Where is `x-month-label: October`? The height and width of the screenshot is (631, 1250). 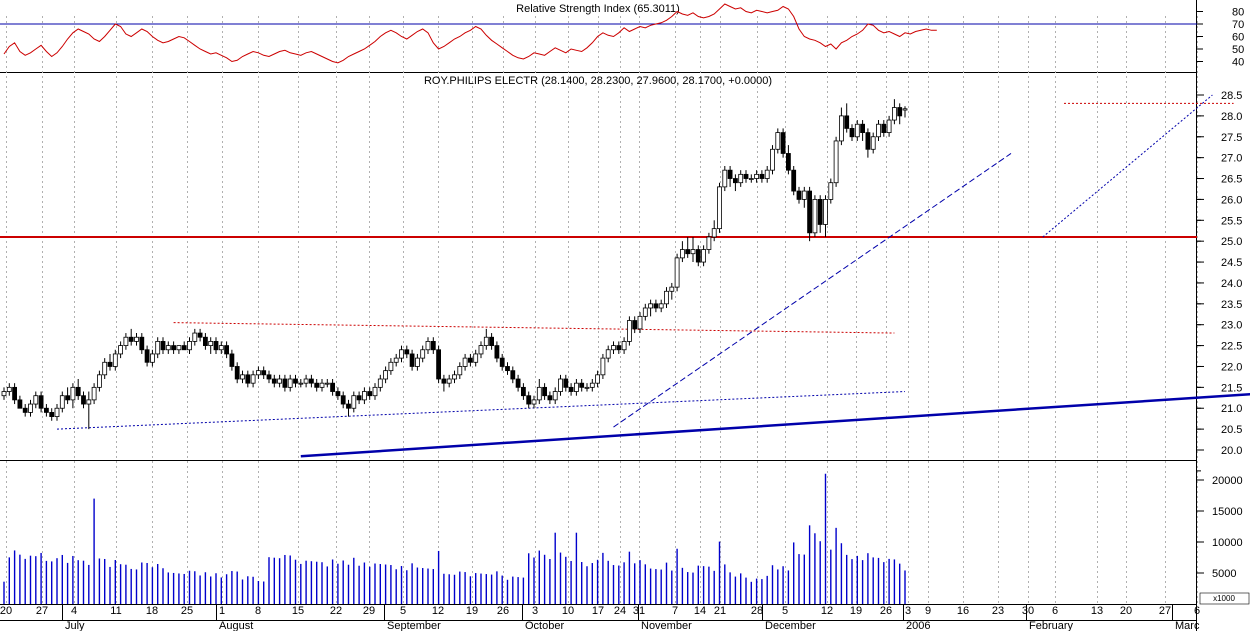
x-month-label: October is located at coordinates (544, 625).